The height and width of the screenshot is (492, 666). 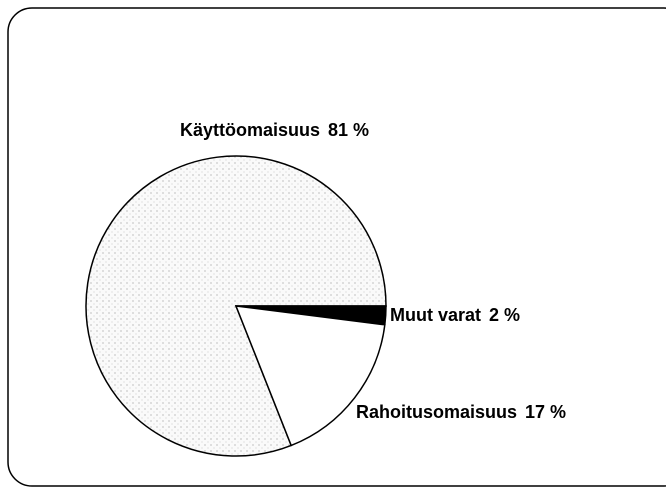 I want to click on slice-name: Rahoitusomaisuus, so click(x=436, y=412).